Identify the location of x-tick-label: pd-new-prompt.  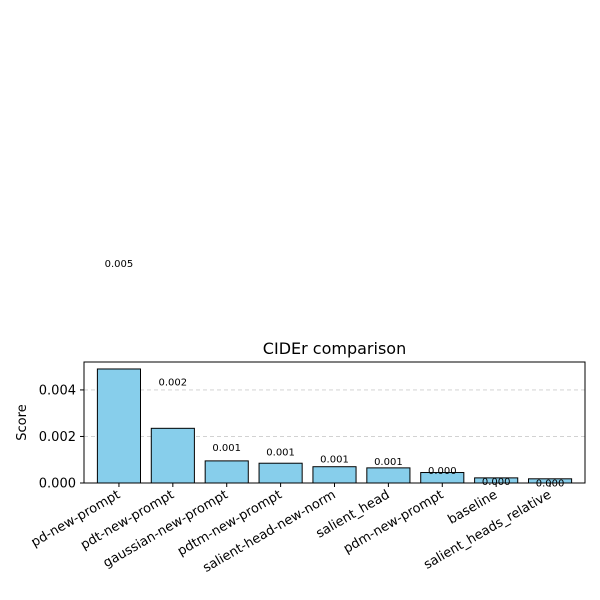
(76, 518).